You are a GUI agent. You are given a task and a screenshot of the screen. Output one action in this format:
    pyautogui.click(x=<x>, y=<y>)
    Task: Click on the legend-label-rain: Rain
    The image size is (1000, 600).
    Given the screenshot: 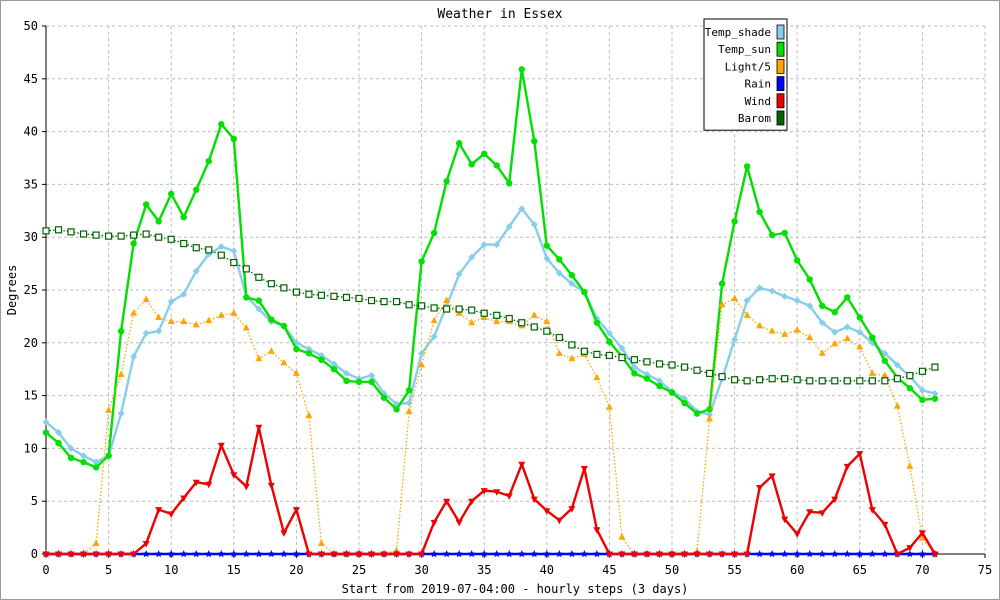 What is the action you would take?
    pyautogui.click(x=758, y=84)
    